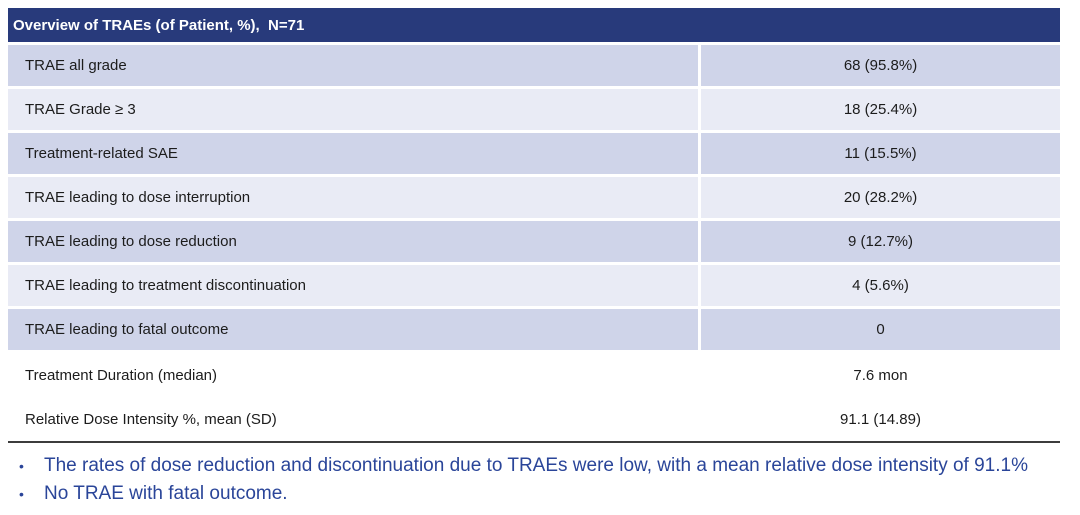 The width and height of the screenshot is (1080, 515). I want to click on row-label: Treatment Duration (median), so click(353, 375).